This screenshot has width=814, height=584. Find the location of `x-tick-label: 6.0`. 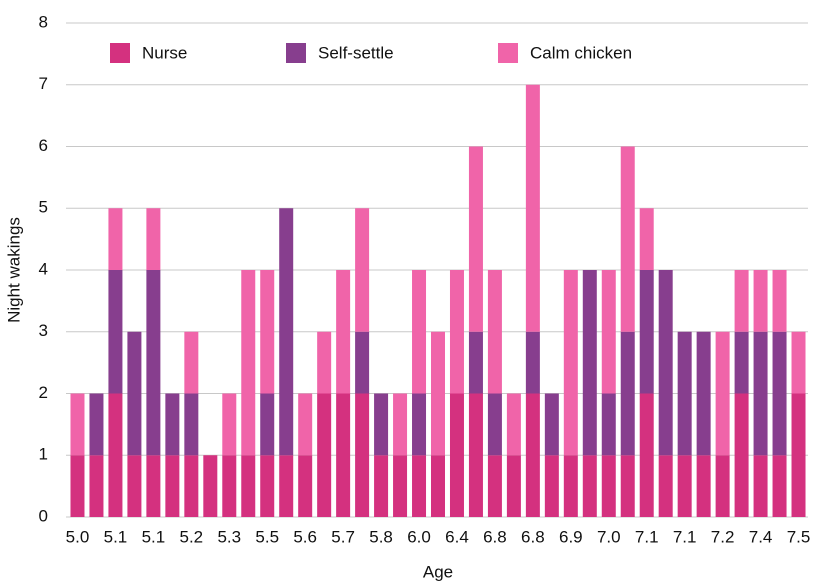

x-tick-label: 6.0 is located at coordinates (419, 536).